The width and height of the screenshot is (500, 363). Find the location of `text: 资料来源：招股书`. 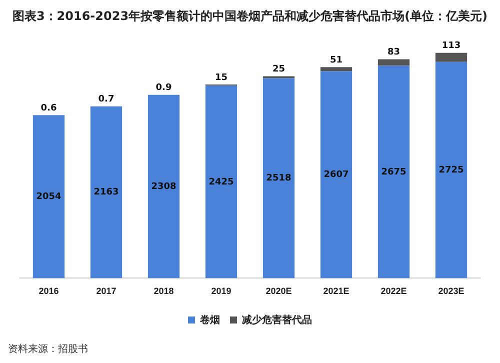

text: 资料来源：招股书 is located at coordinates (48, 349).